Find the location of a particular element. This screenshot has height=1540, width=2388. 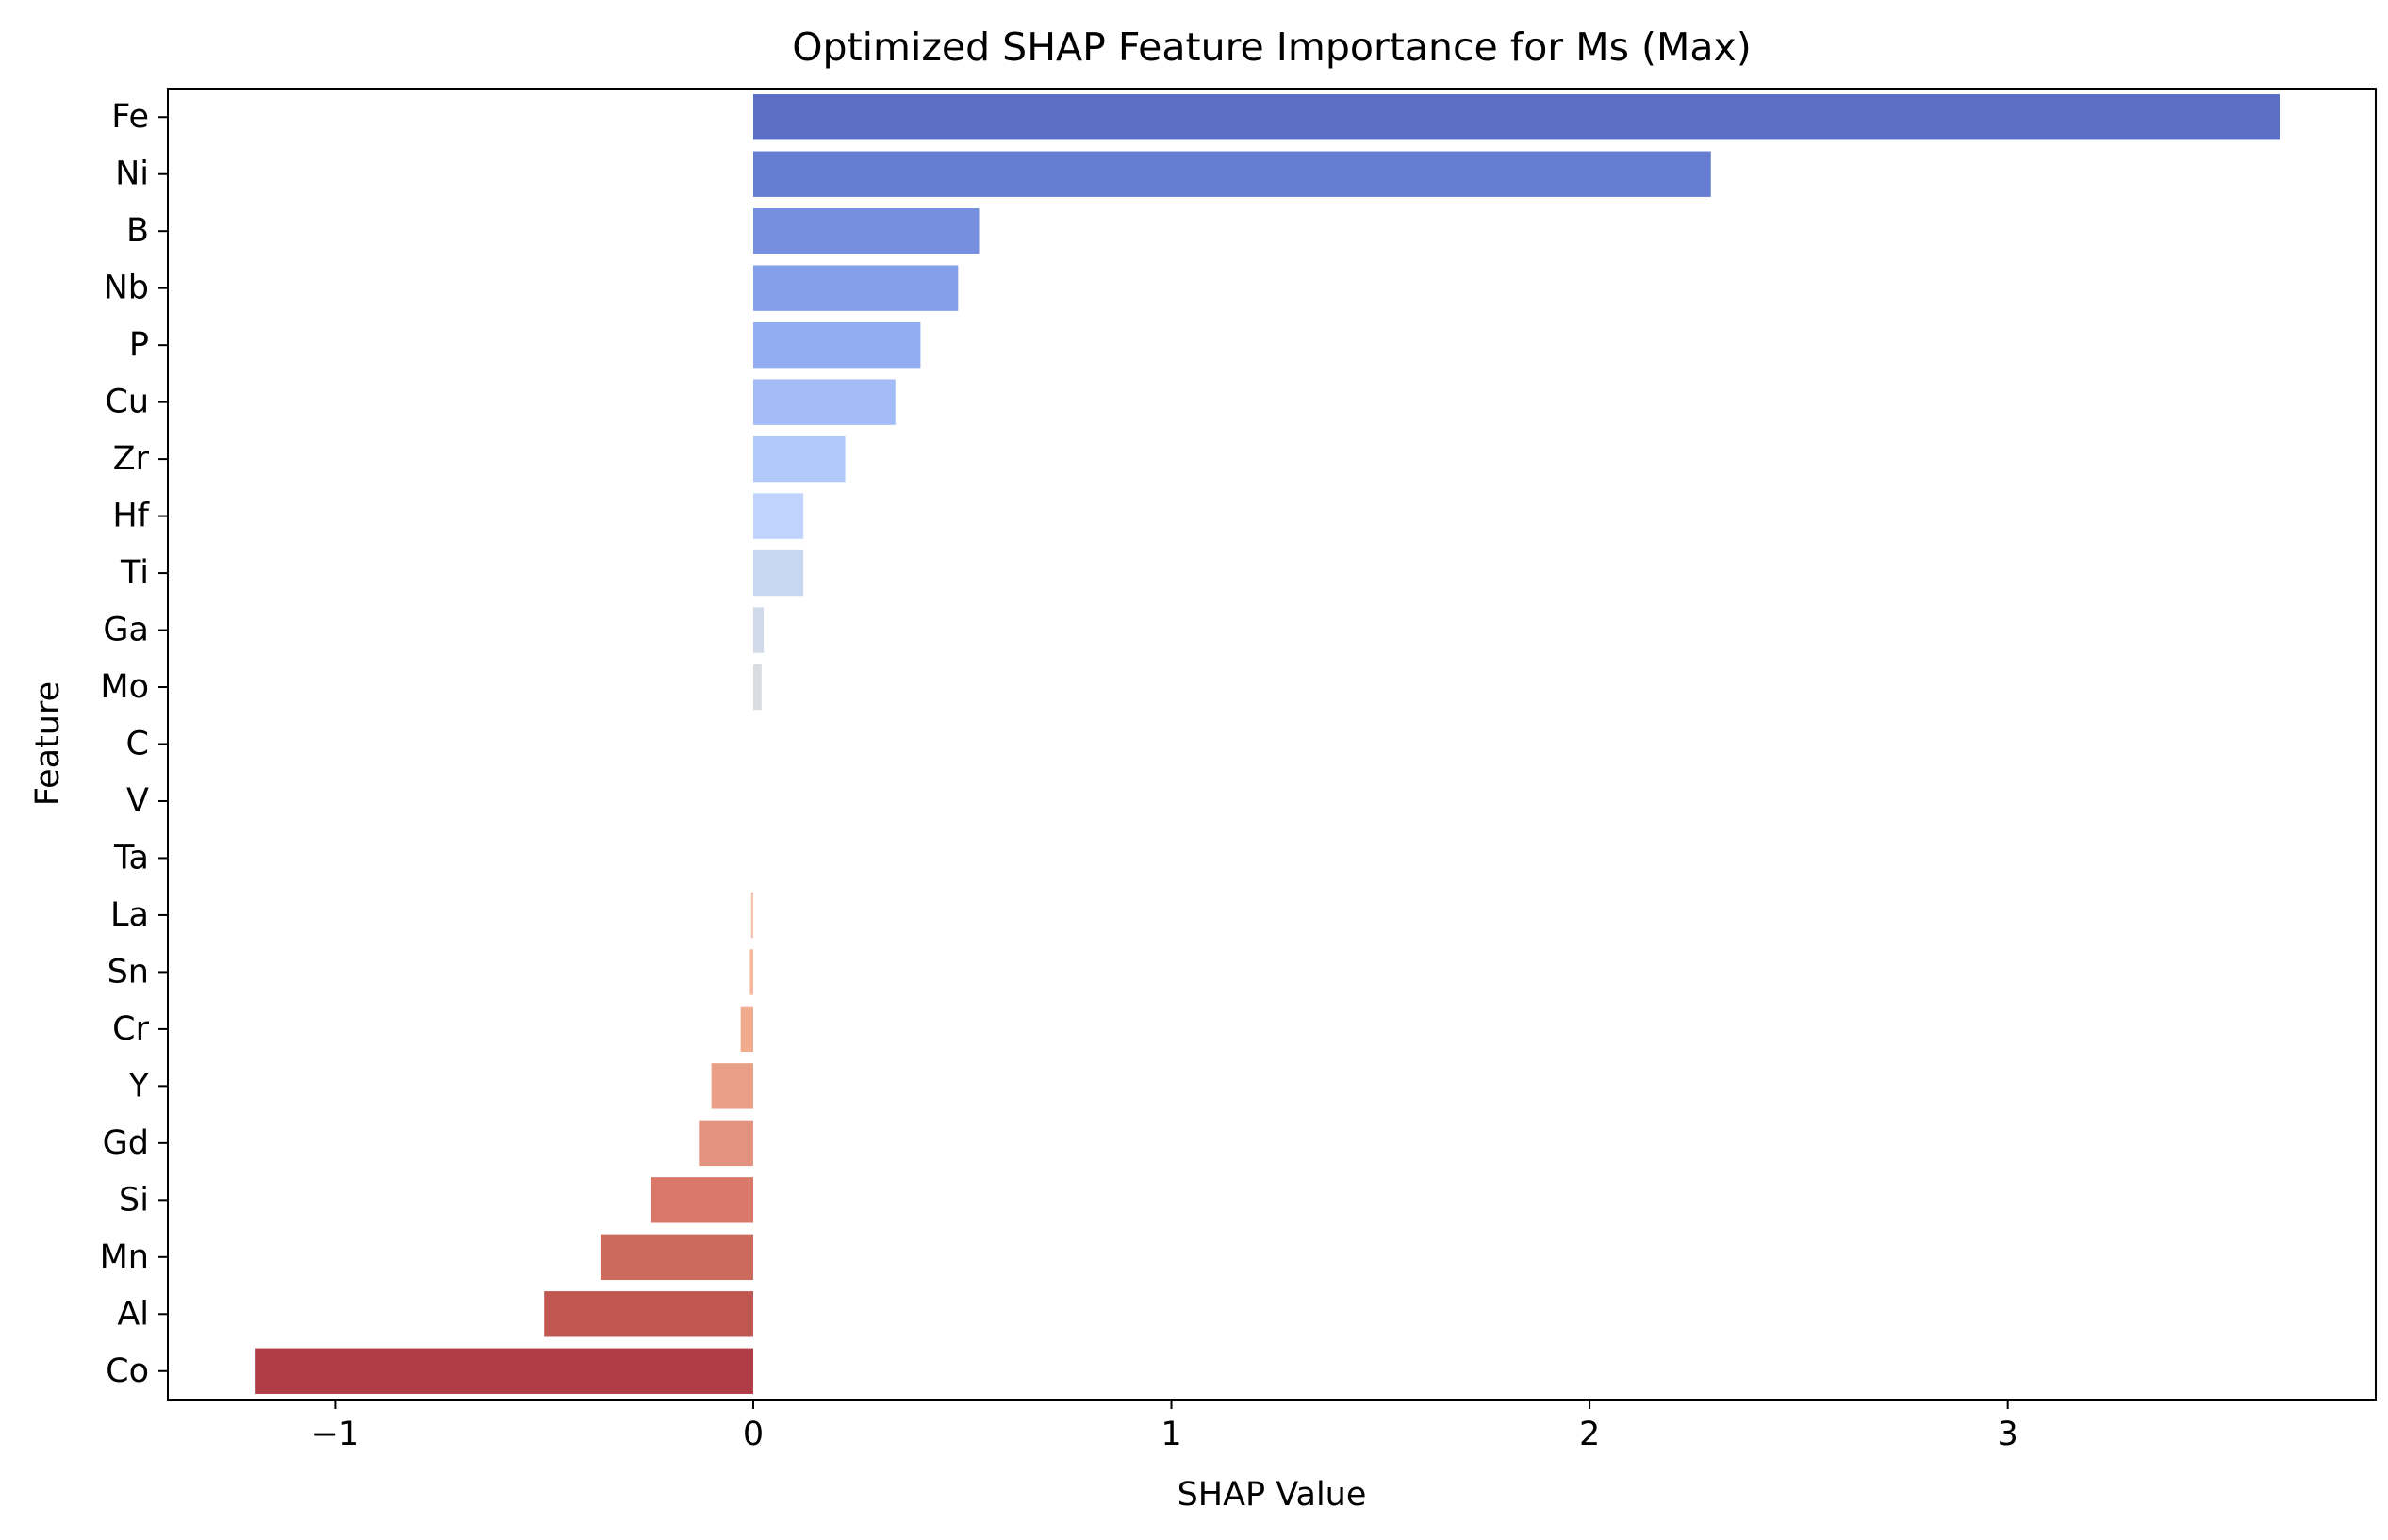

bar-nb is located at coordinates (855, 288).